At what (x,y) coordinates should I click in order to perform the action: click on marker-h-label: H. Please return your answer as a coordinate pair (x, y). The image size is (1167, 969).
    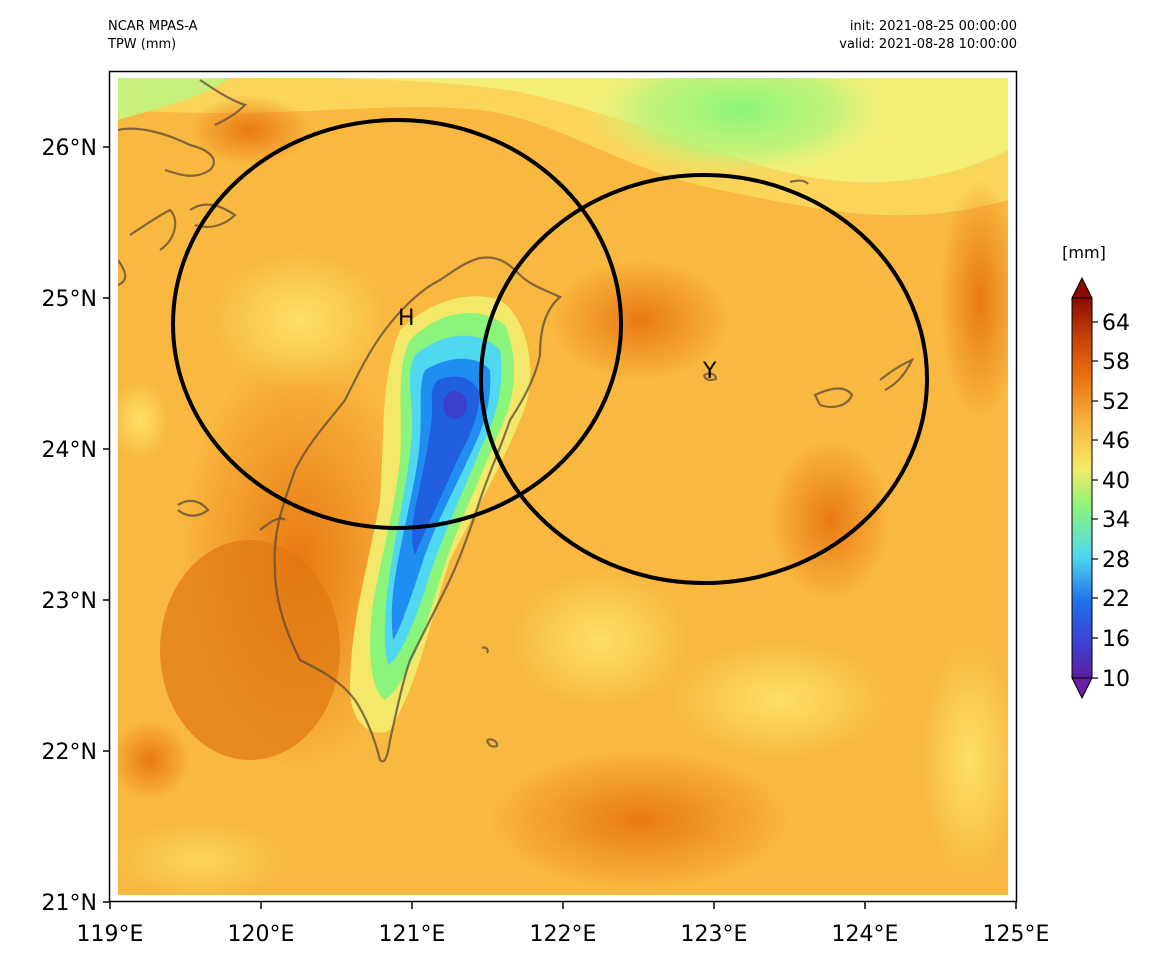
    Looking at the image, I should click on (406, 318).